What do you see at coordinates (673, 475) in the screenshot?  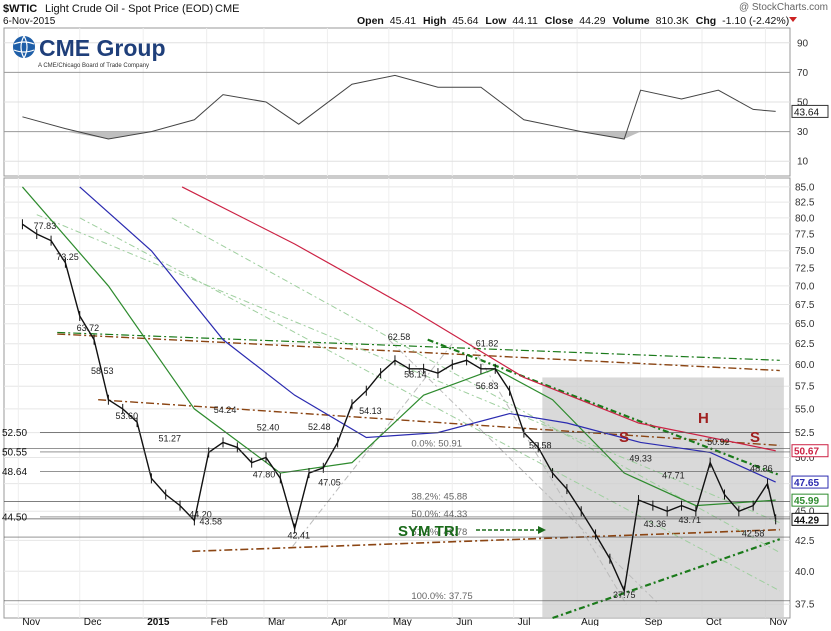 I see `price-annotation: 47.71` at bounding box center [673, 475].